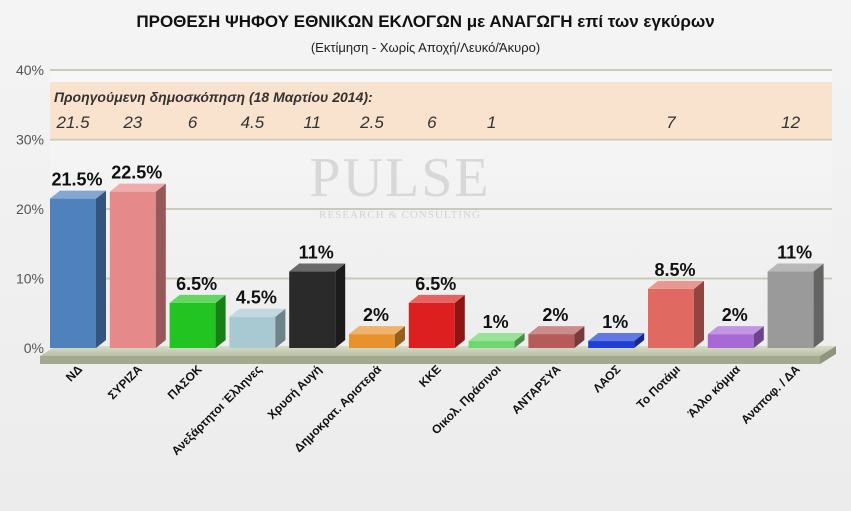 The width and height of the screenshot is (851, 511). Describe the element at coordinates (295, 392) in the screenshot. I see `category-label: Χρυσή Αυγή` at that location.